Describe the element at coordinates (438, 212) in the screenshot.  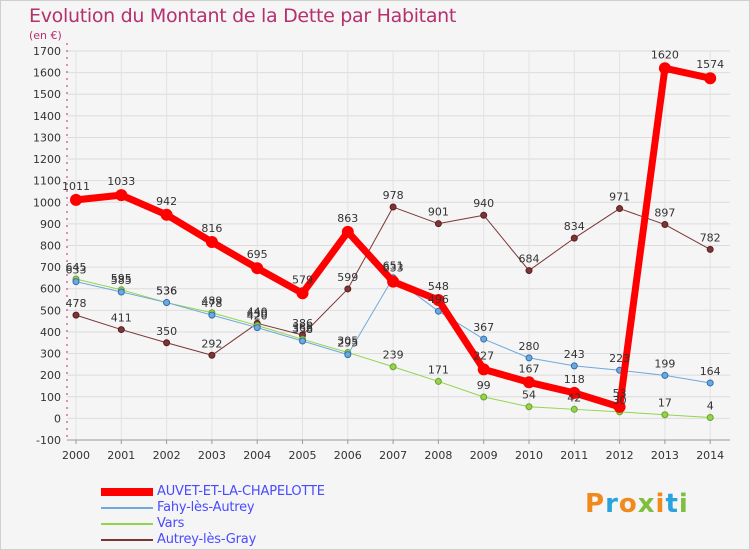
I see `data-label: 901` at that location.